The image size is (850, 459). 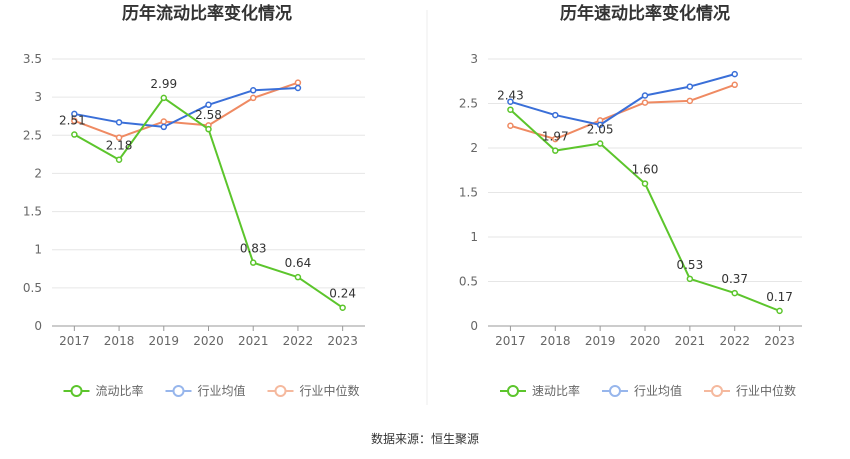 I want to click on data-label: 2.51, so click(x=72, y=121).